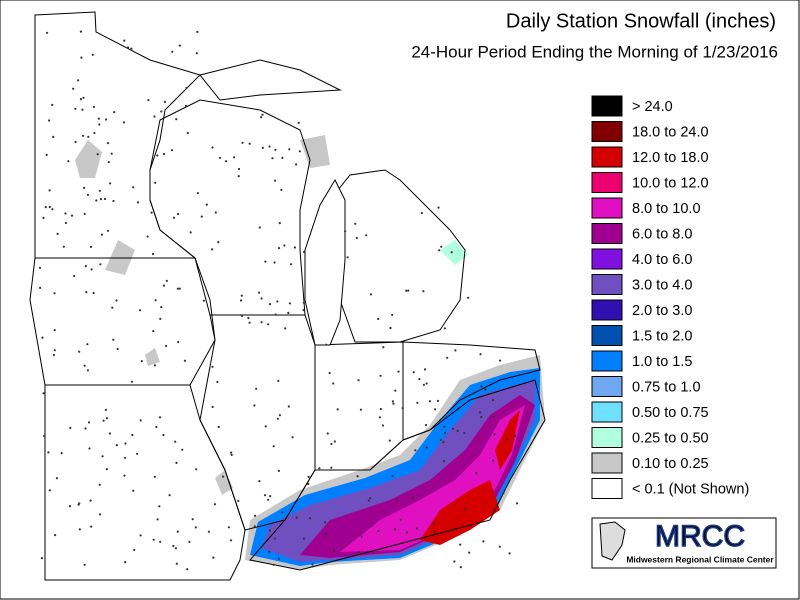 This screenshot has width=800, height=600. Describe the element at coordinates (652, 107) in the screenshot. I see `legend-label: > 24.0` at that location.